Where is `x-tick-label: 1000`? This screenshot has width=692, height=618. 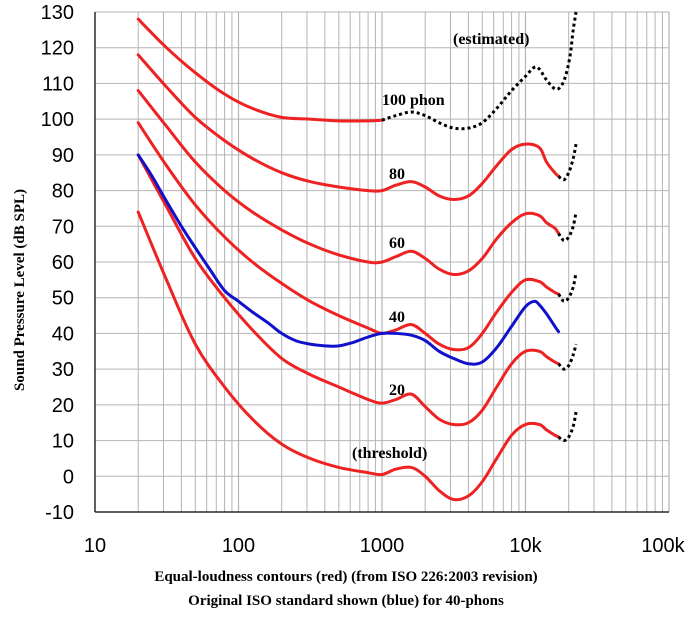 x-tick-label: 1000 is located at coordinates (382, 546).